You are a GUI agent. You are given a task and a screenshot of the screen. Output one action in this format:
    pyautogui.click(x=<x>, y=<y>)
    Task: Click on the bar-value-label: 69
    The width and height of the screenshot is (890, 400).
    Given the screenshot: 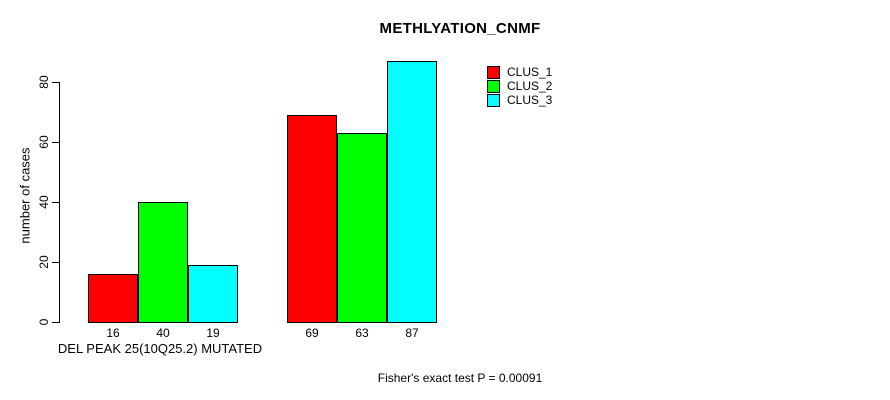 What is the action you would take?
    pyautogui.click(x=312, y=333)
    